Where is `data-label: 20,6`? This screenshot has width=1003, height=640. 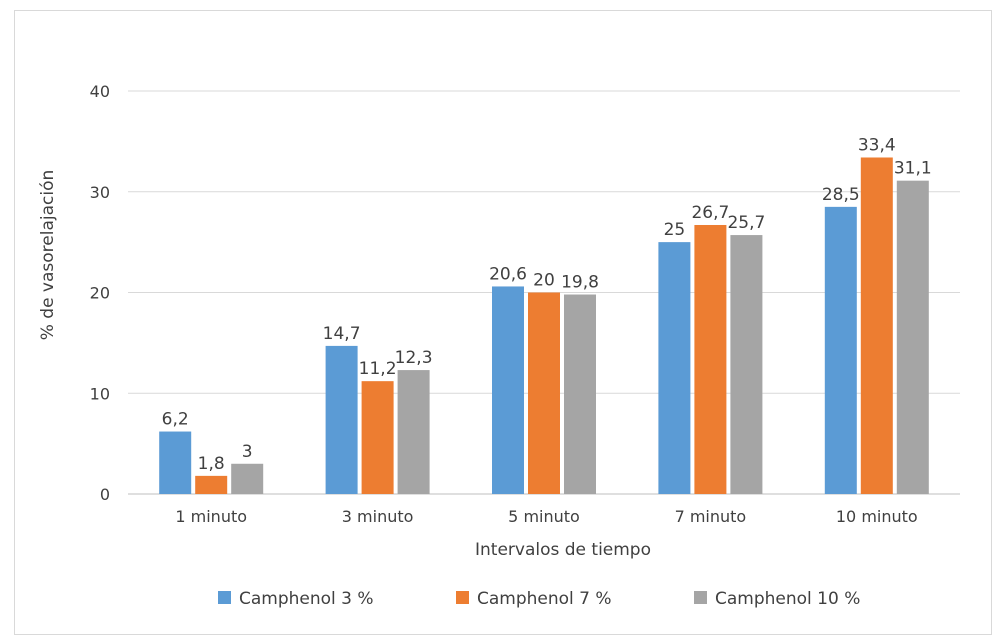 data-label: 20,6 is located at coordinates (508, 274).